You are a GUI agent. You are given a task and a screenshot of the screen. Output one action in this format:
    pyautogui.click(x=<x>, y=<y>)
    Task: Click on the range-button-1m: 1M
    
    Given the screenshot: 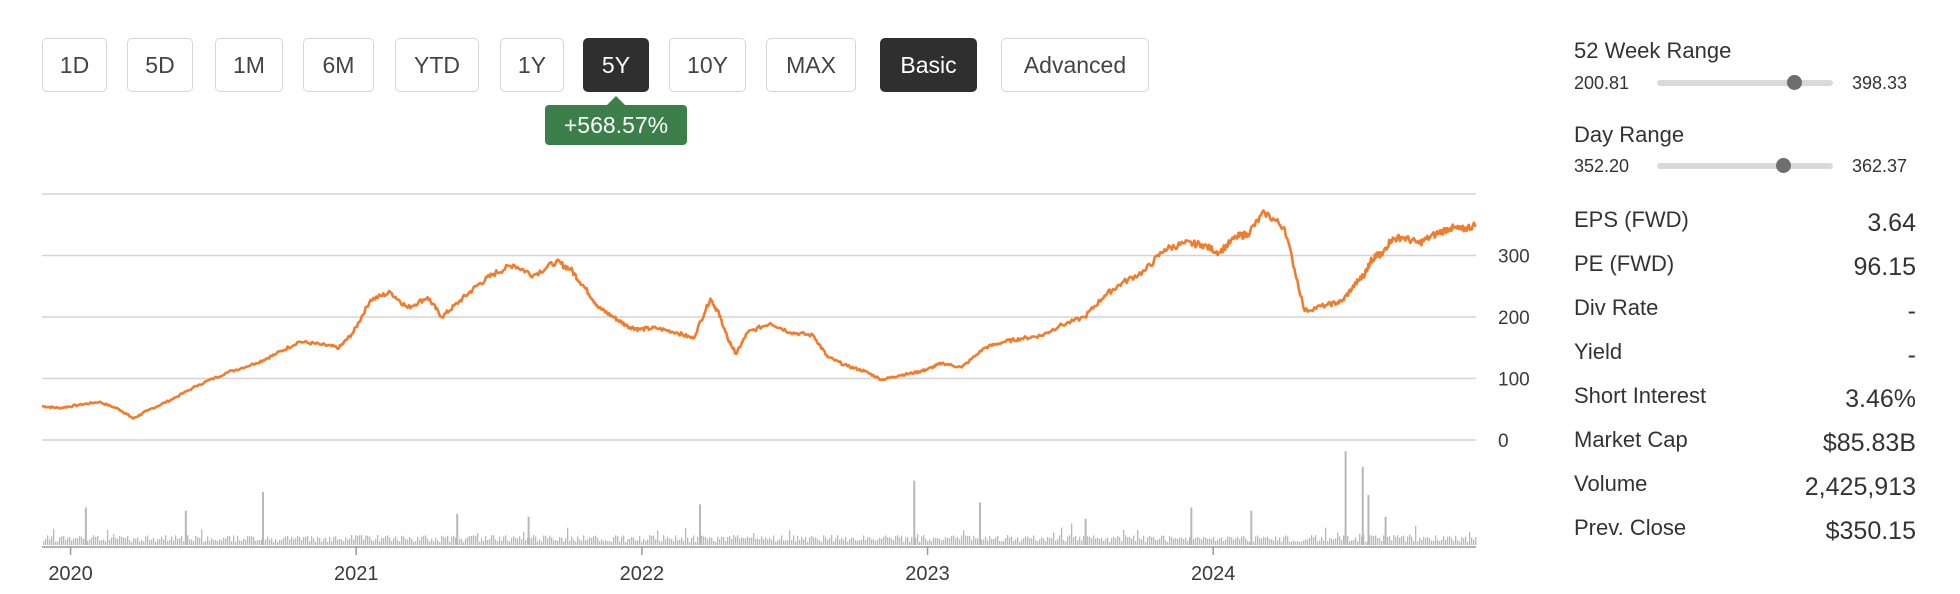 What is the action you would take?
    pyautogui.click(x=249, y=65)
    